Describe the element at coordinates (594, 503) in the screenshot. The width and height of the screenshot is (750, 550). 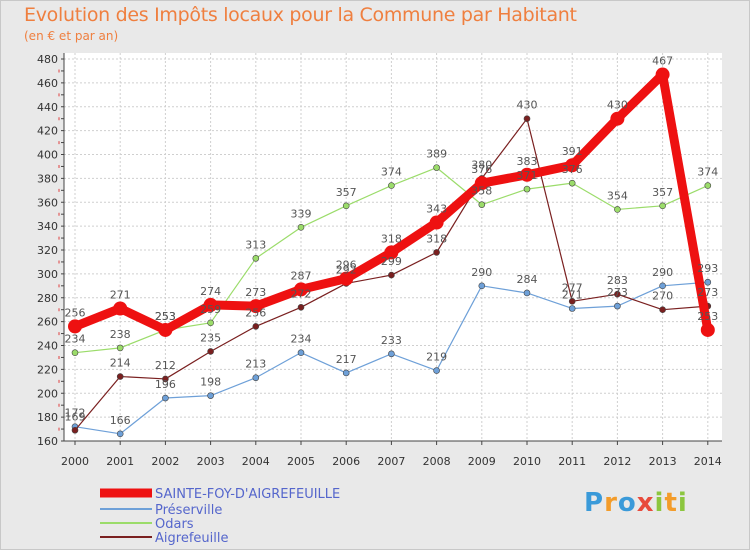
I see `logo-letter: P` at that location.